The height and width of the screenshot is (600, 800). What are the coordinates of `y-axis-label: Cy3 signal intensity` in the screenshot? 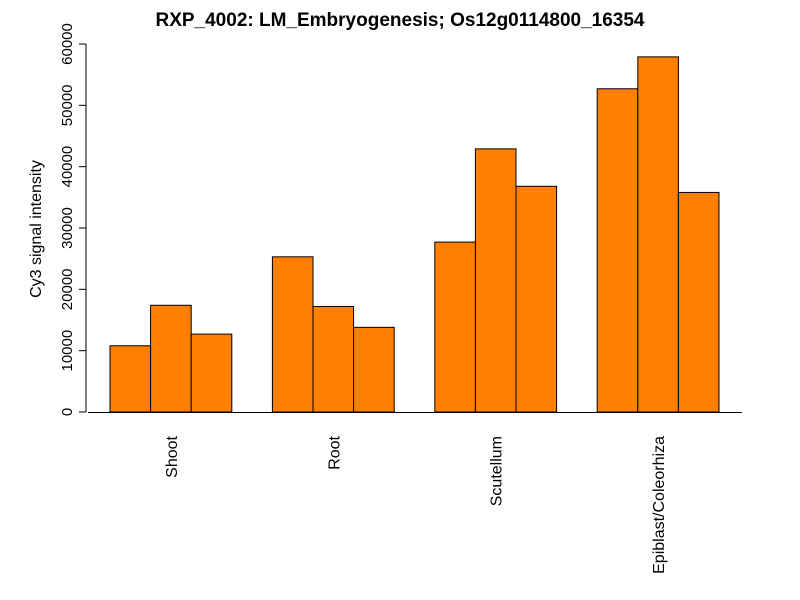 It's located at (36, 229).